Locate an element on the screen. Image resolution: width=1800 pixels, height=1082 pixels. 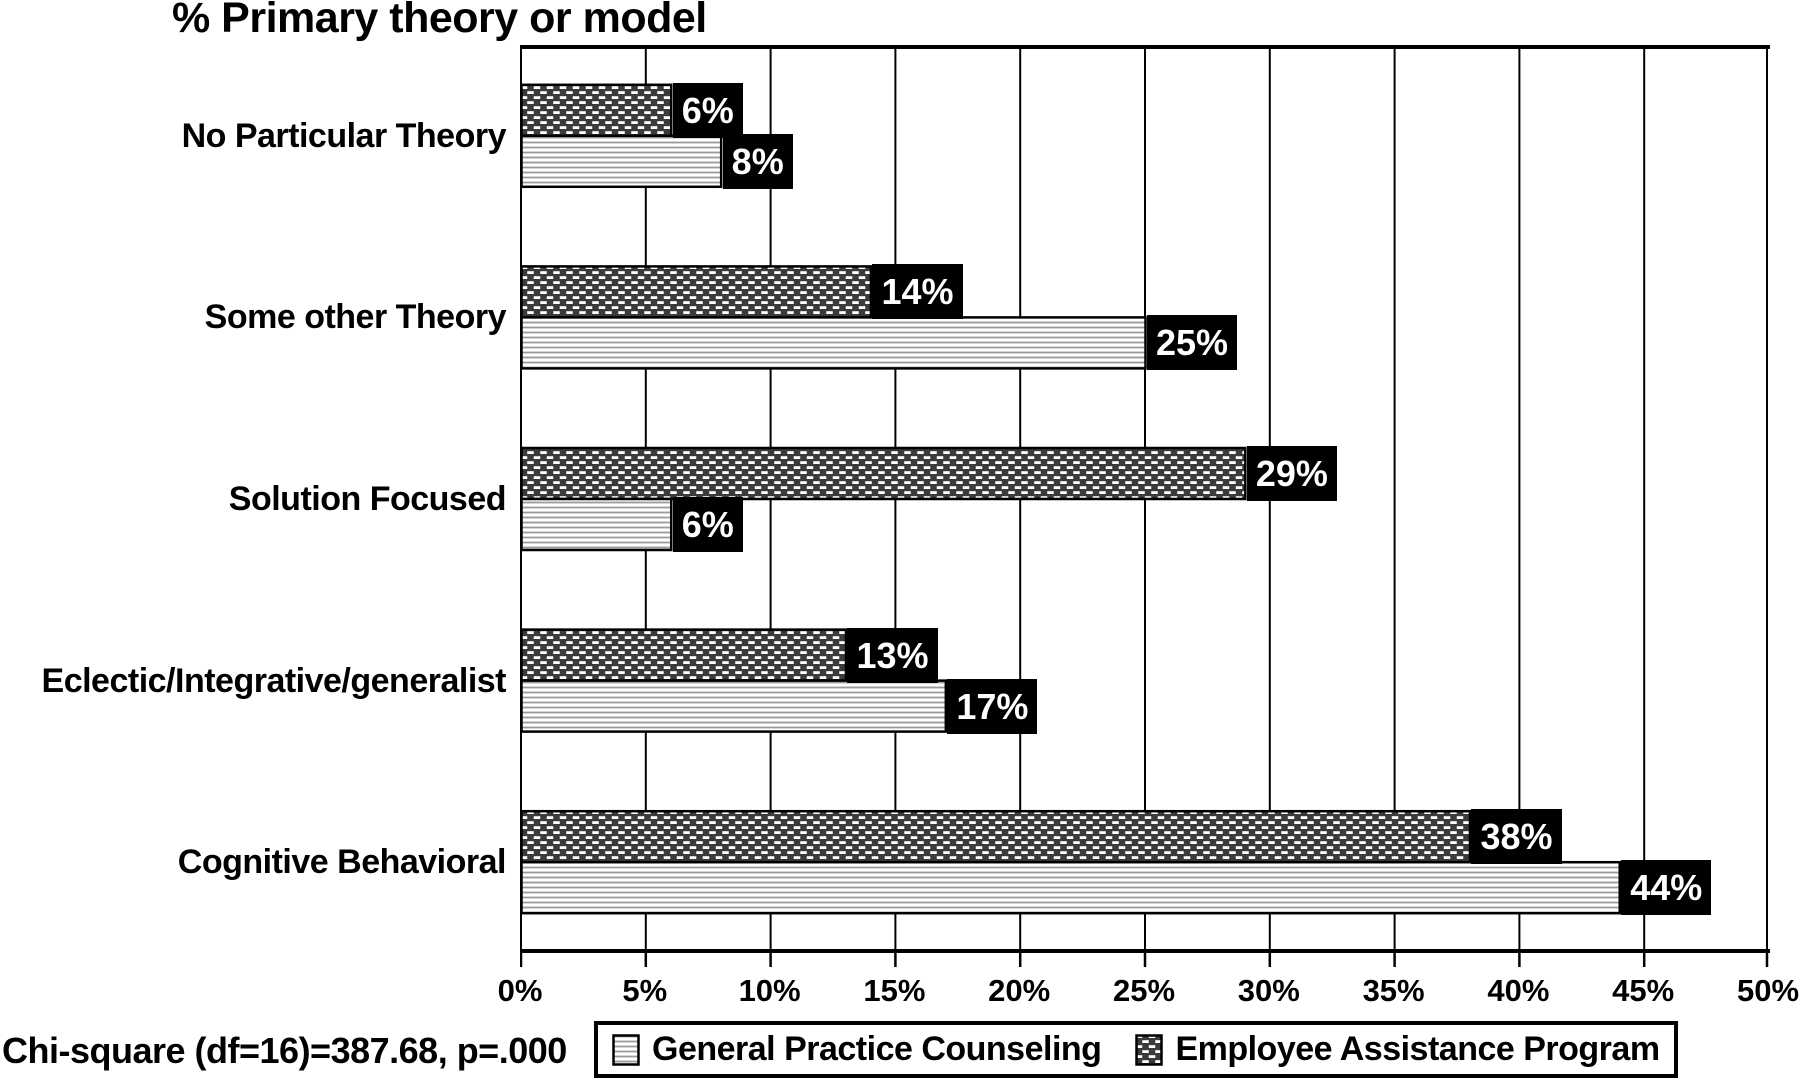
legend-label: Employee Assistance Program is located at coordinates (1417, 1049).